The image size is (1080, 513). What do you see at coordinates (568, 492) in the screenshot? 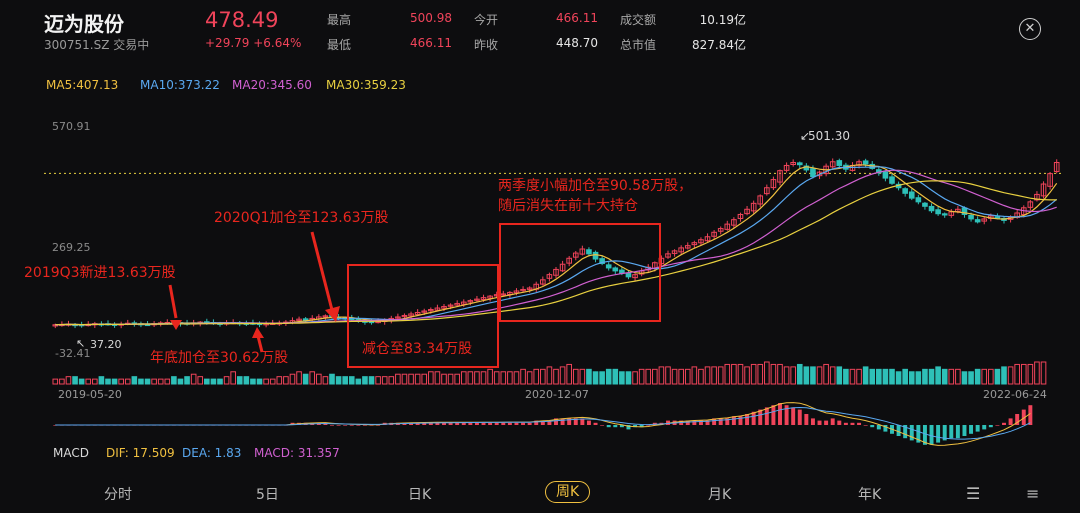
I see `tab-weekly-k: 周K` at bounding box center [568, 492].